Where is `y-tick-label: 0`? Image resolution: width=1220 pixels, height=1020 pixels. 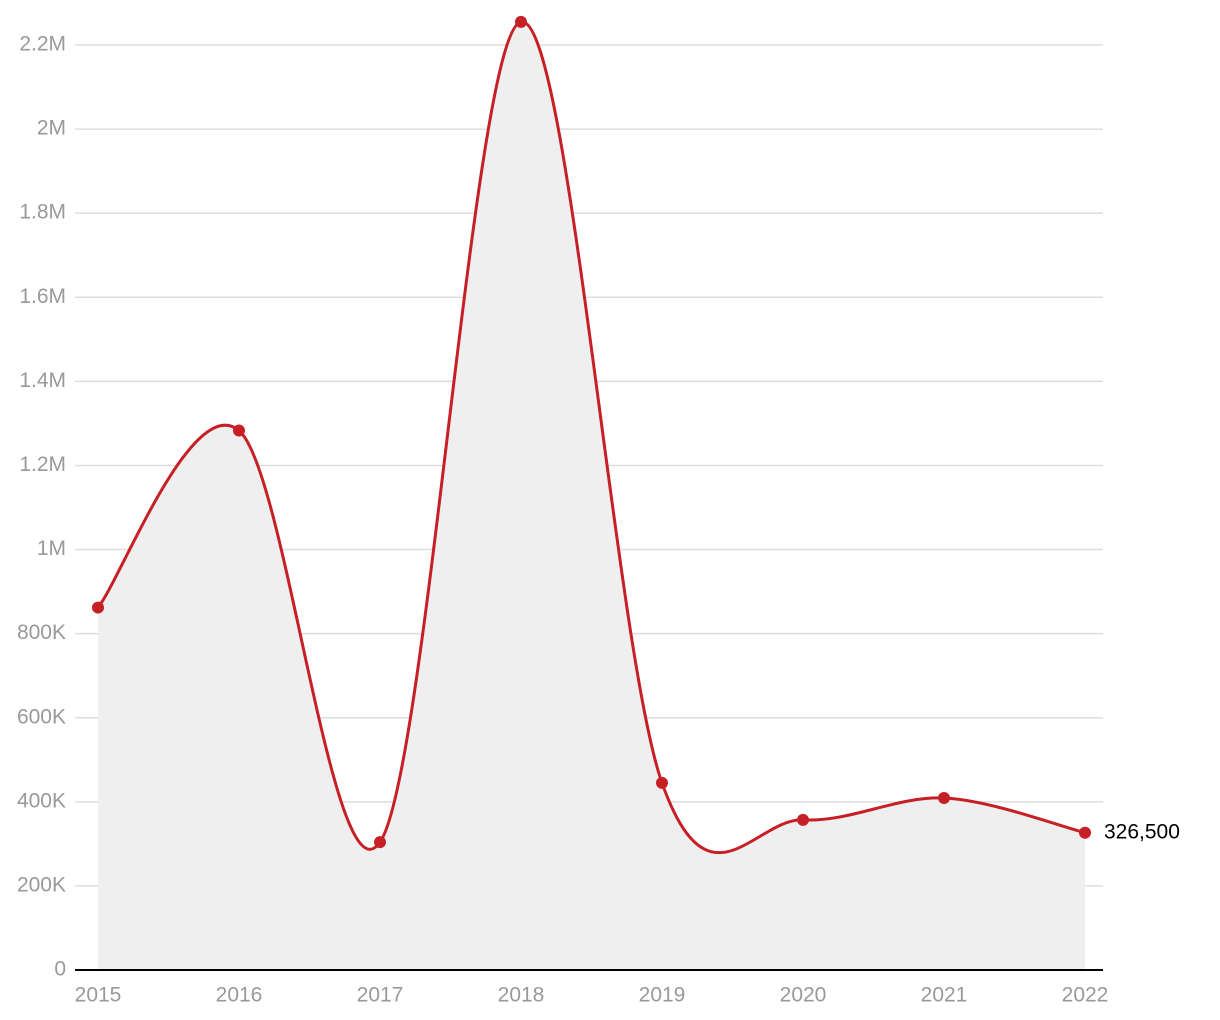 y-tick-label: 0 is located at coordinates (60, 969).